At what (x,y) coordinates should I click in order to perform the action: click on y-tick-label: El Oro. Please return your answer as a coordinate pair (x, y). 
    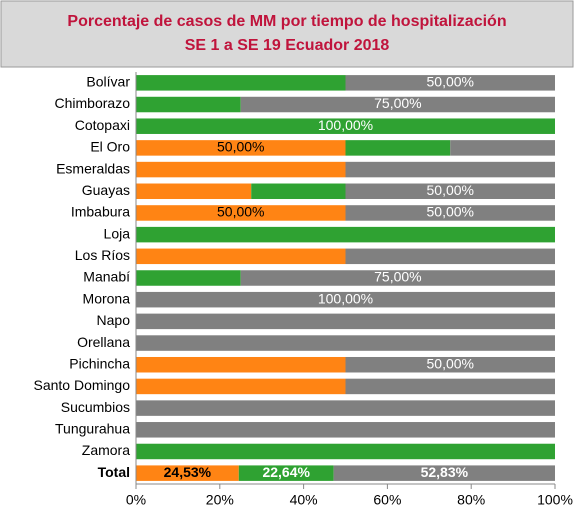
    Looking at the image, I should click on (110, 147).